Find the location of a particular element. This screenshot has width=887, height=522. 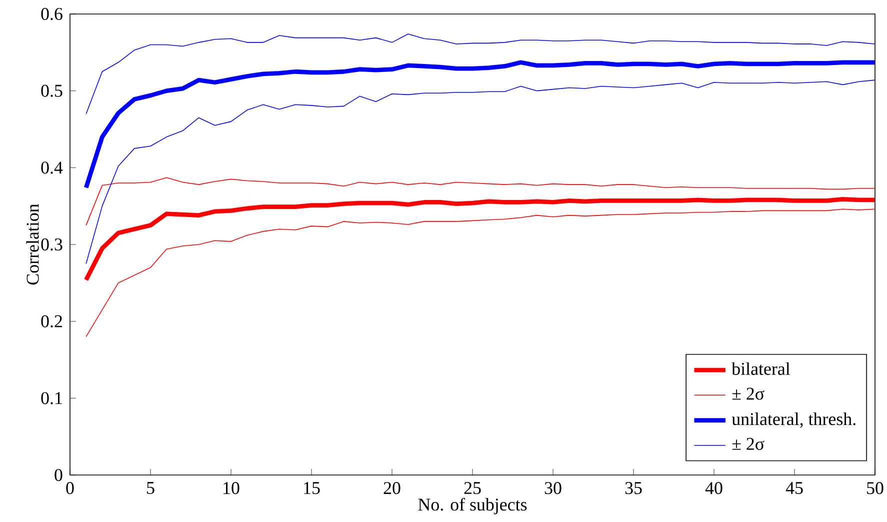

x-tick-label: 15 is located at coordinates (312, 488).